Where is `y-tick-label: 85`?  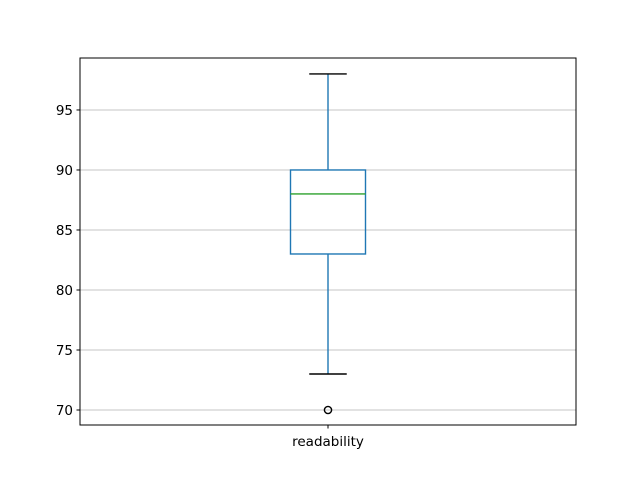
y-tick-label: 85 is located at coordinates (64, 231).